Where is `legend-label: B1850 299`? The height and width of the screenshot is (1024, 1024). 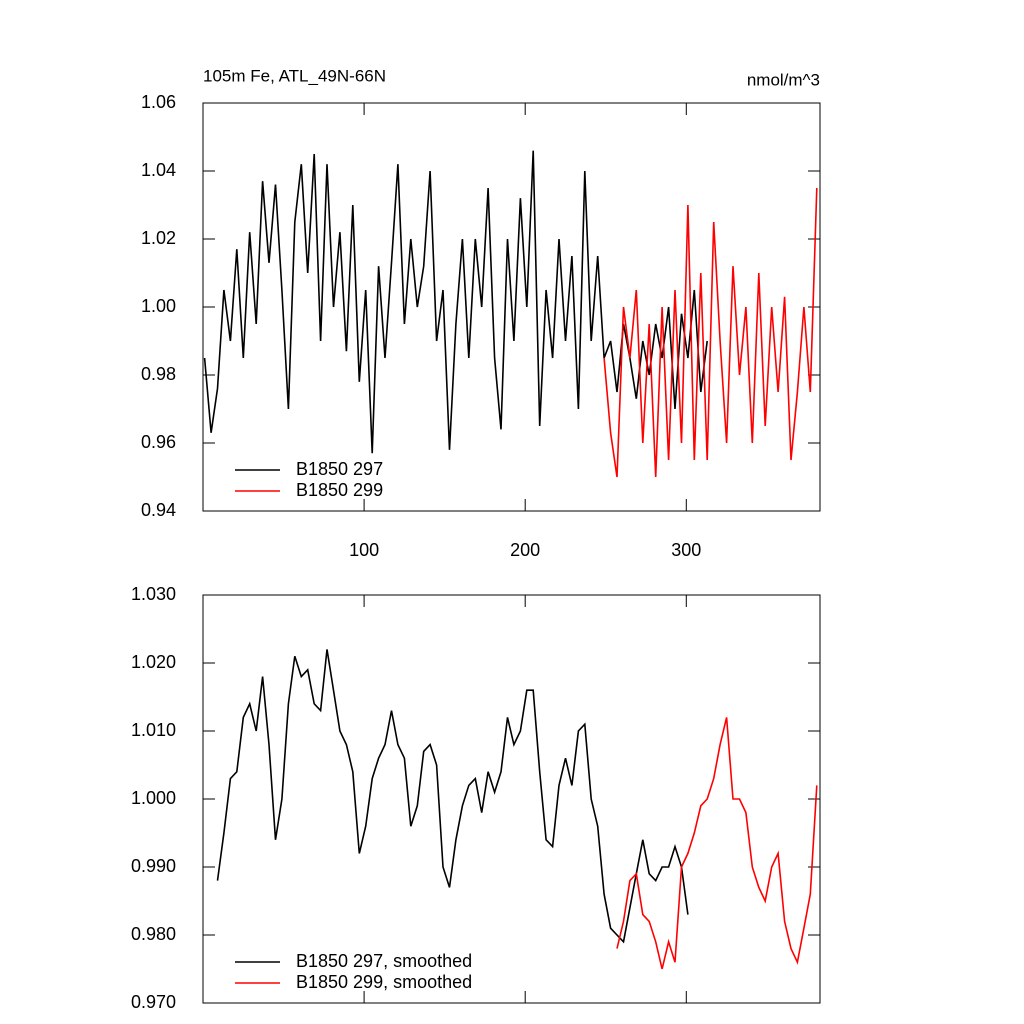
legend-label: B1850 299 is located at coordinates (339, 490).